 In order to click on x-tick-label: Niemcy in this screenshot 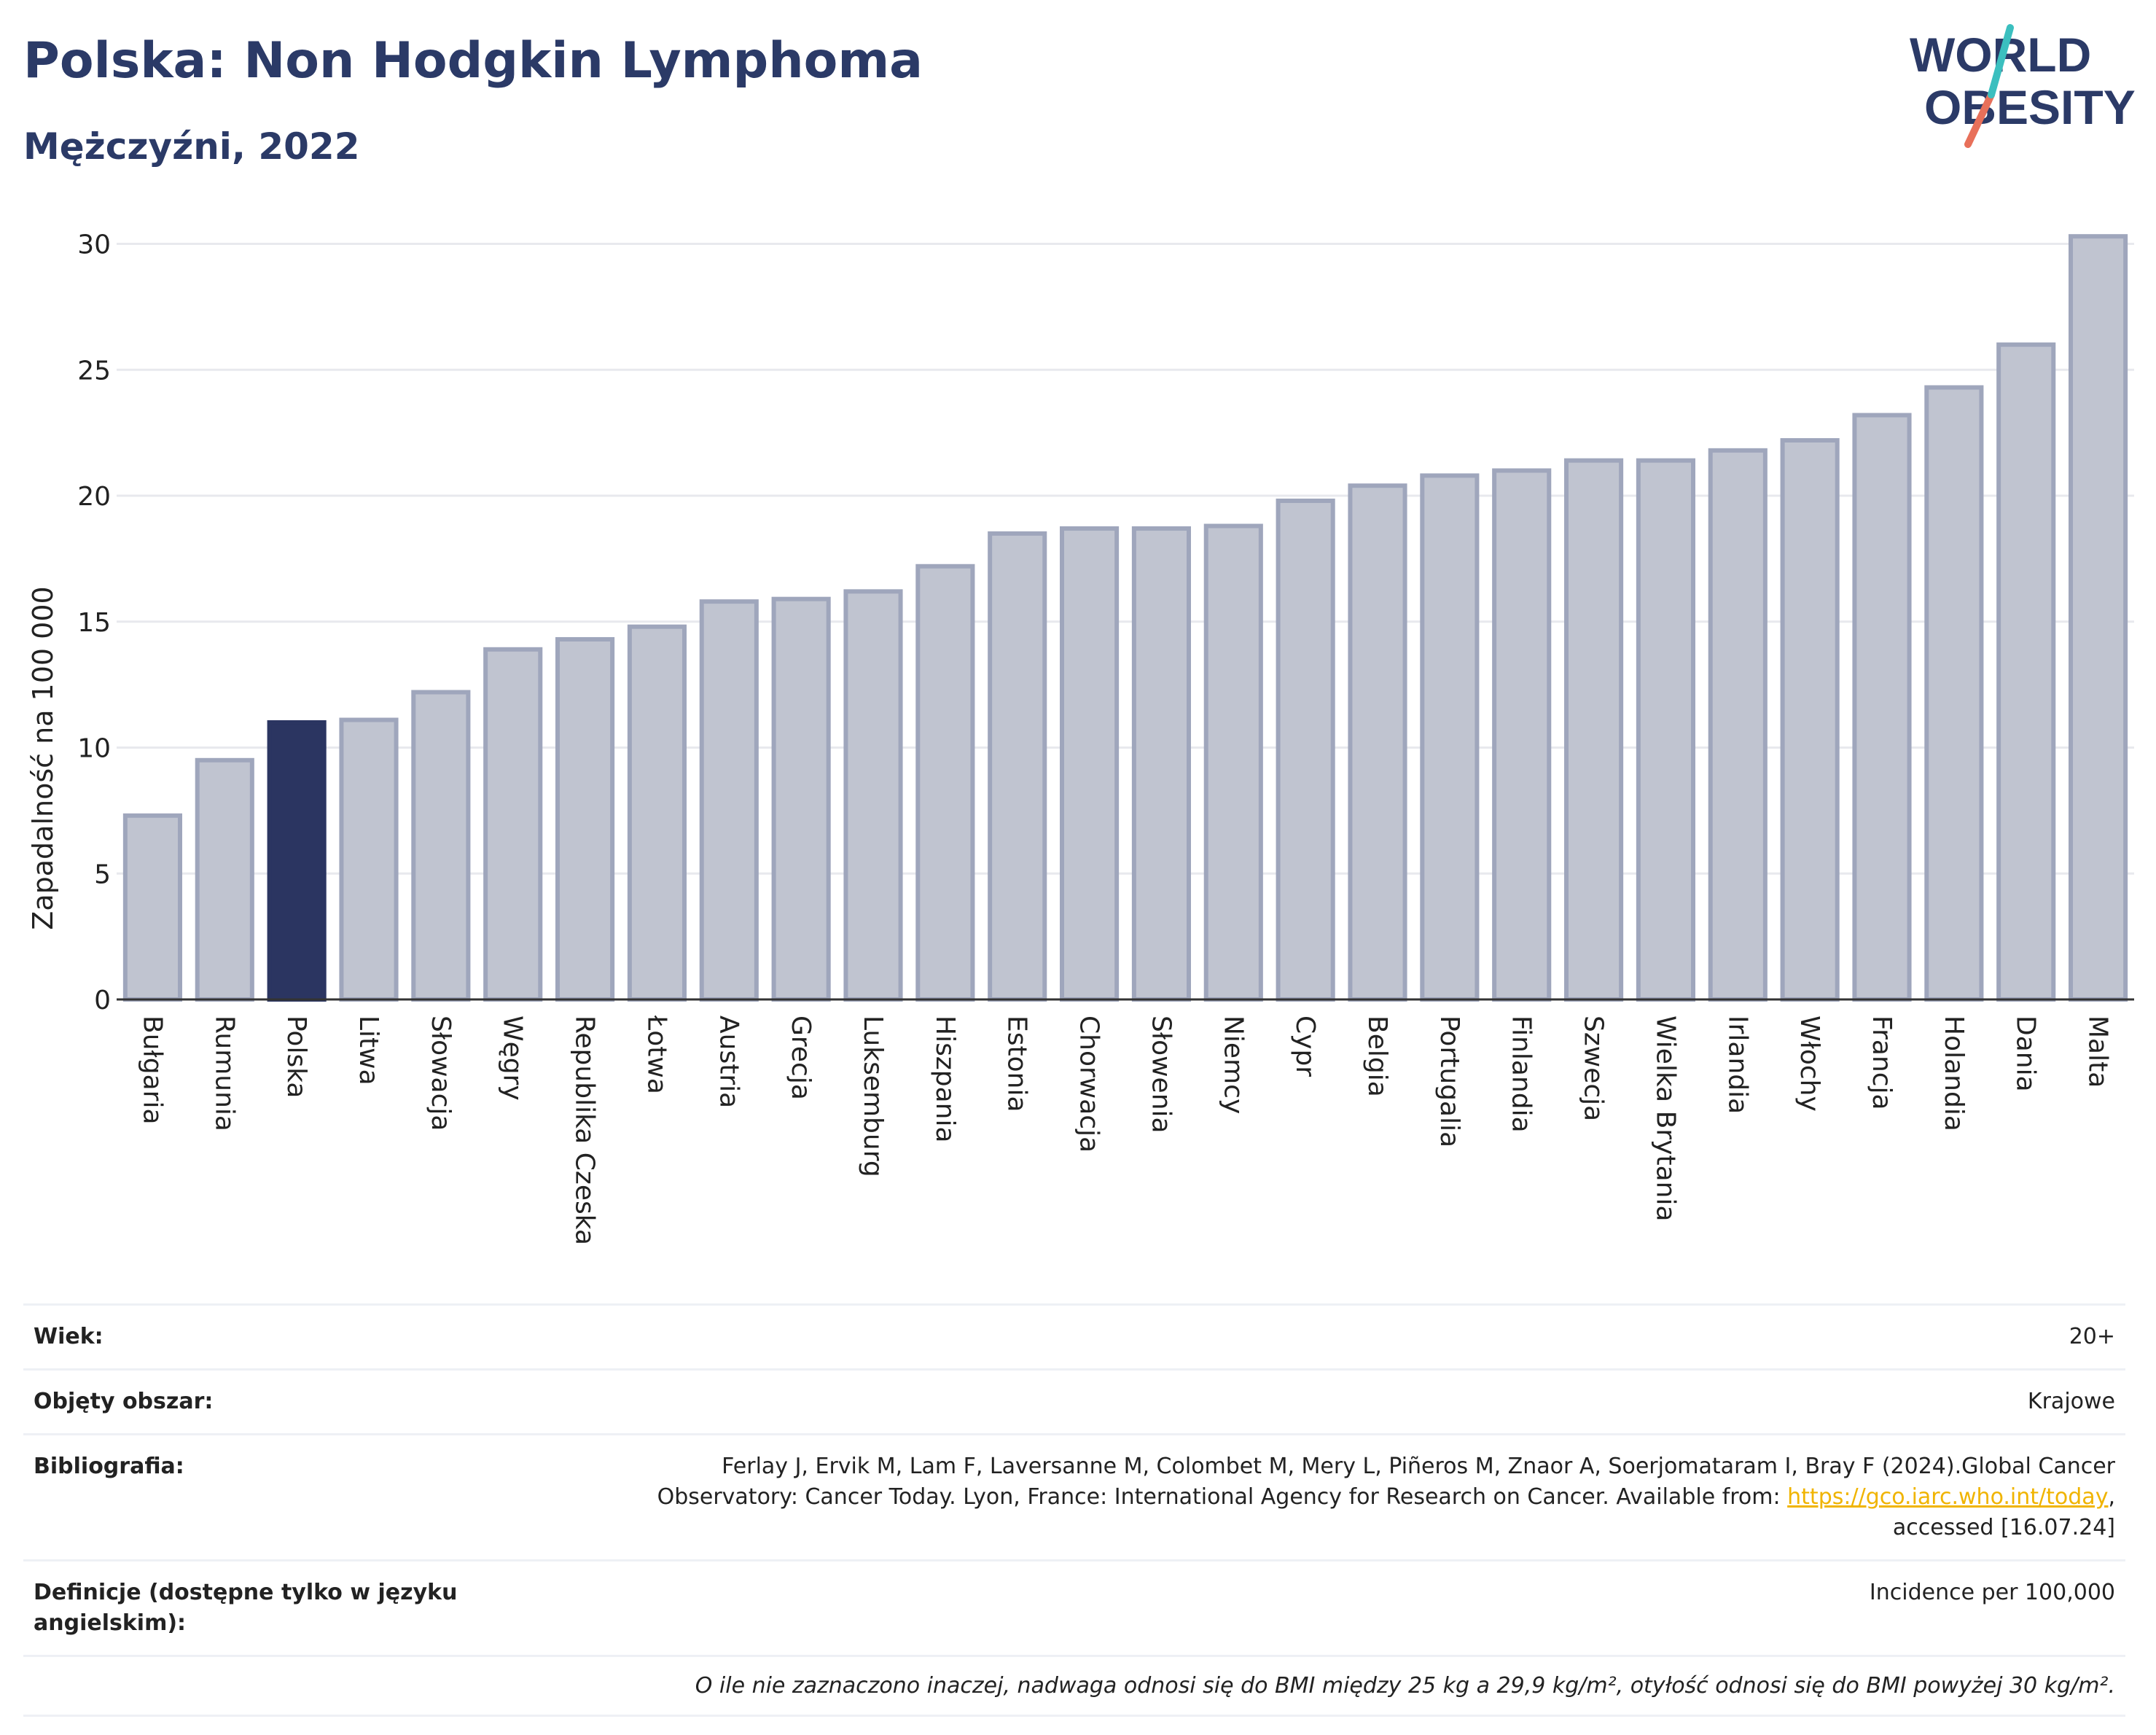, I will do `click(1233, 1064)`.